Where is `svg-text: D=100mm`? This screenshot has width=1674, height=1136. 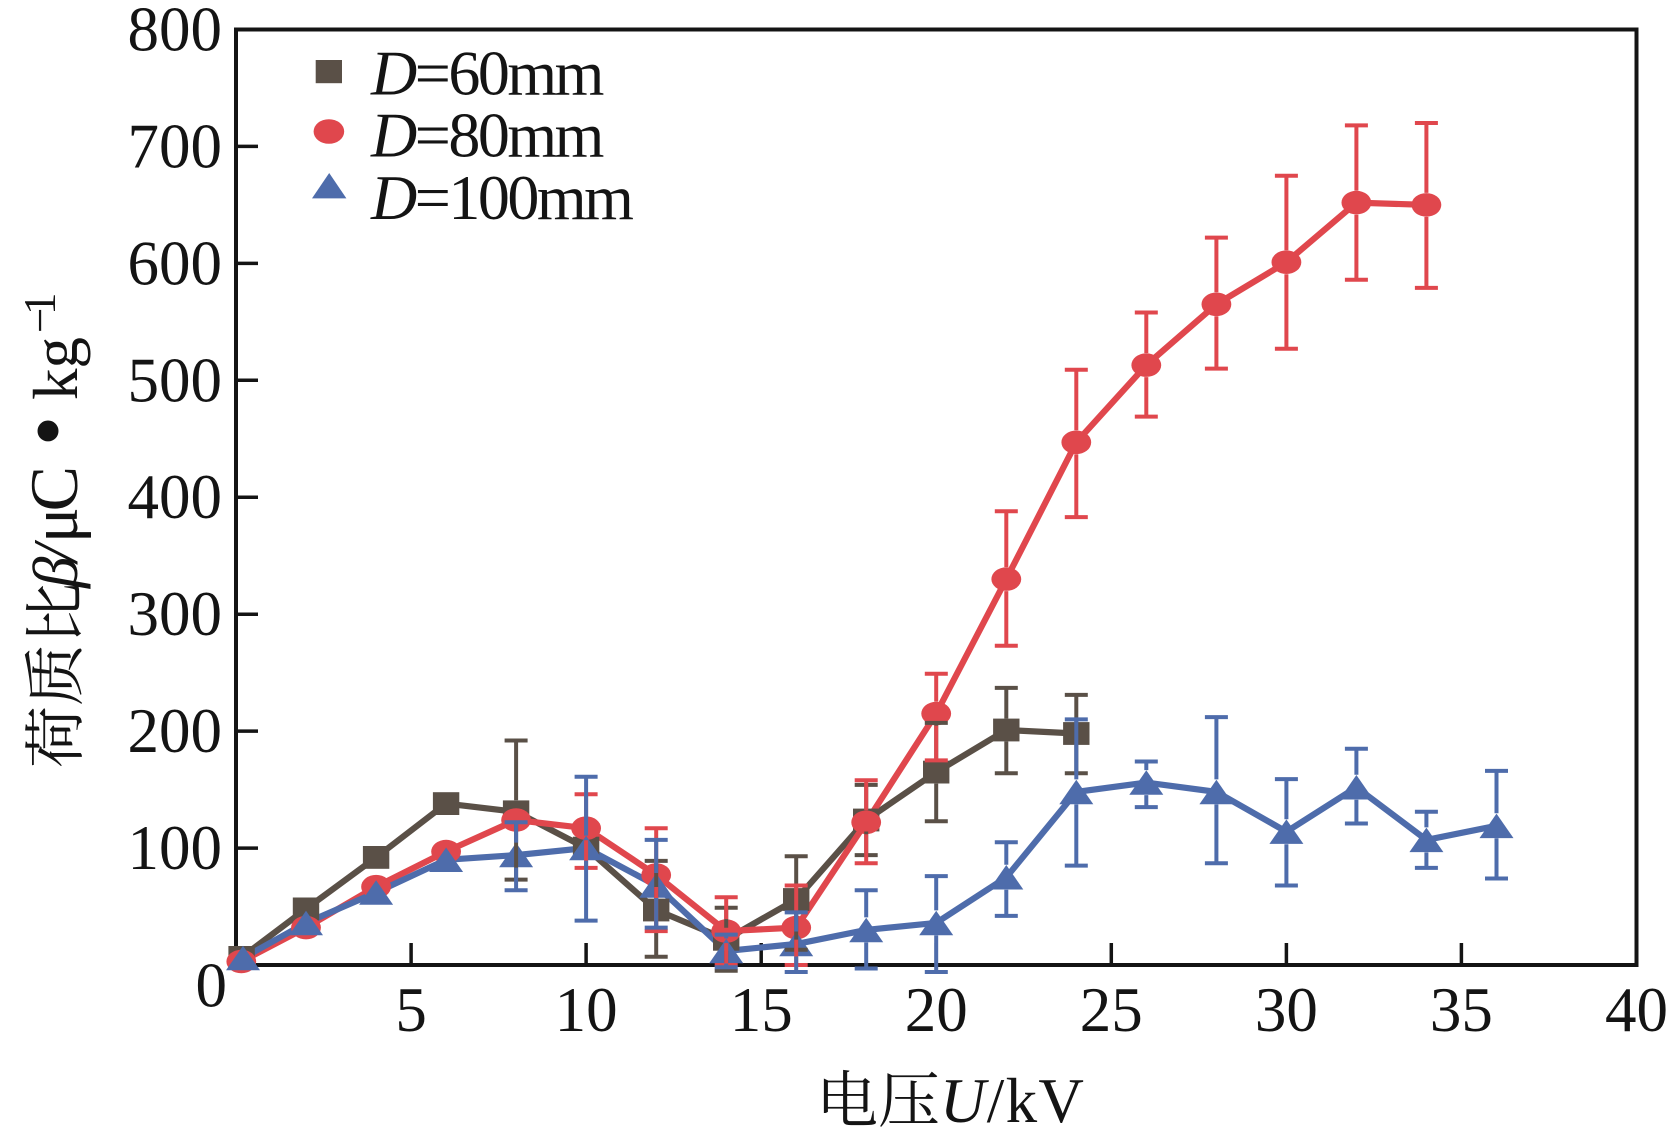 svg-text: D=100mm is located at coordinates (501, 197).